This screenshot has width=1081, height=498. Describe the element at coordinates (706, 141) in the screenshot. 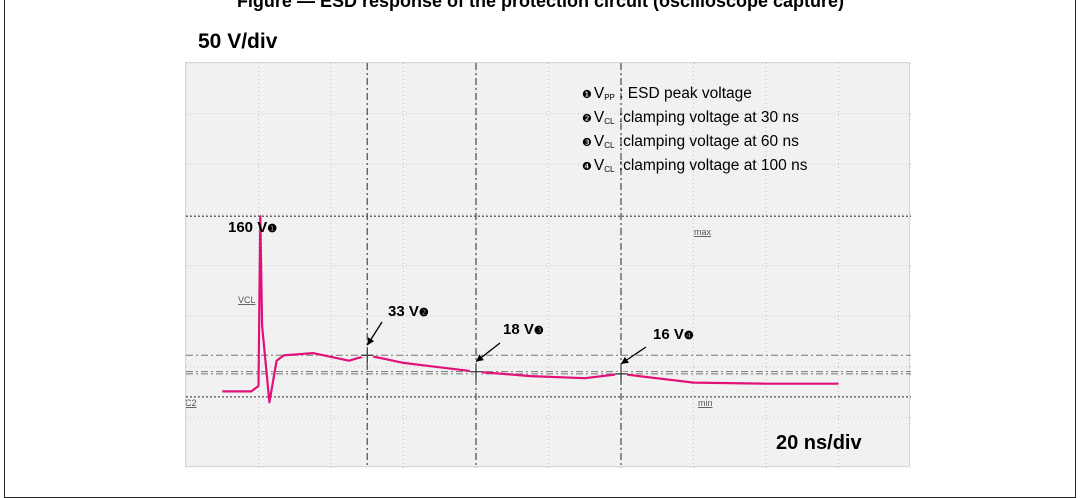

I see `legend-text: :clamping voltage at 60 ns` at that location.